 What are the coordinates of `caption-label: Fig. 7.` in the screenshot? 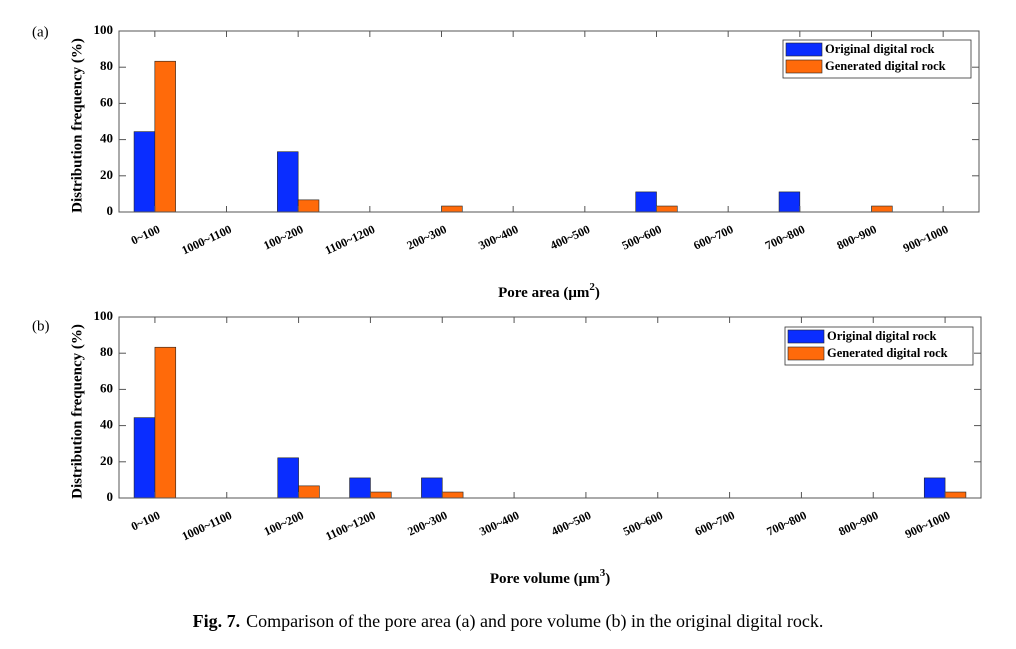 It's located at (216, 621).